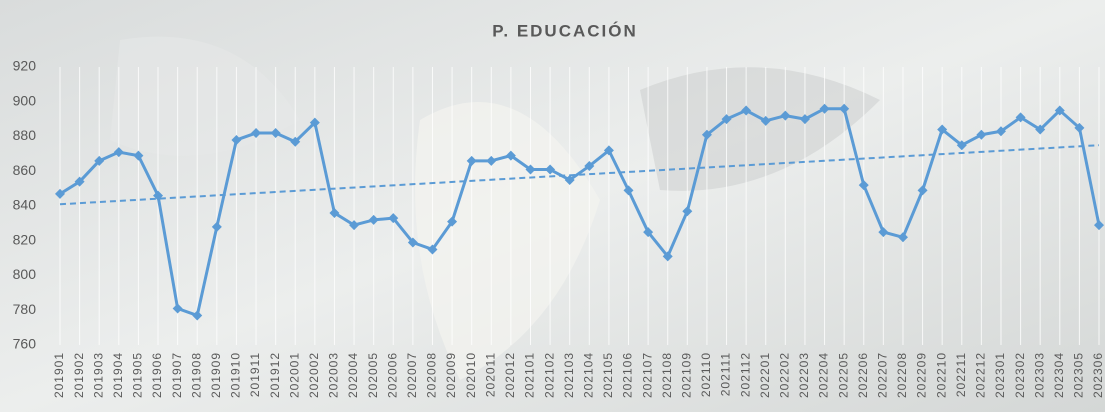  Describe the element at coordinates (25, 135) in the screenshot. I see `y-tick-label: 880` at that location.